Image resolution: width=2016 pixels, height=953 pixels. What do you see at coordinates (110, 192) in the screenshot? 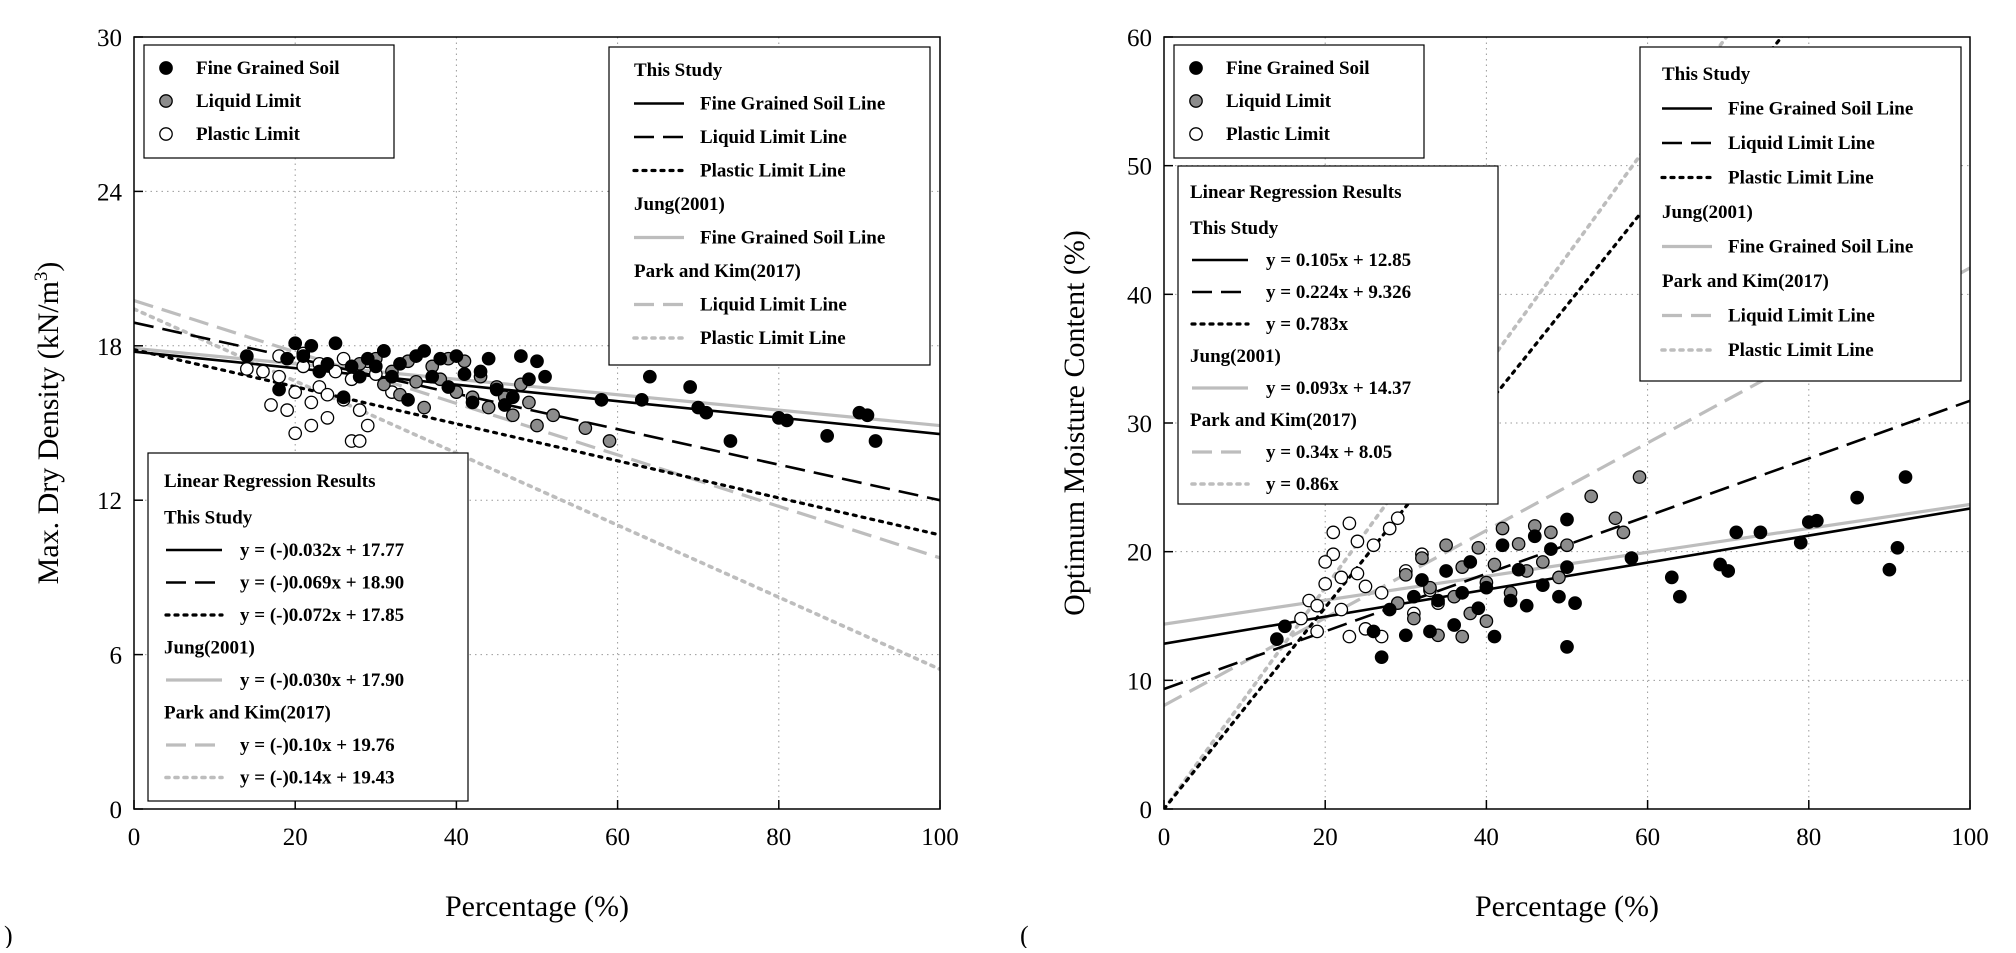
I see `y-tick-label: 24` at bounding box center [110, 192].